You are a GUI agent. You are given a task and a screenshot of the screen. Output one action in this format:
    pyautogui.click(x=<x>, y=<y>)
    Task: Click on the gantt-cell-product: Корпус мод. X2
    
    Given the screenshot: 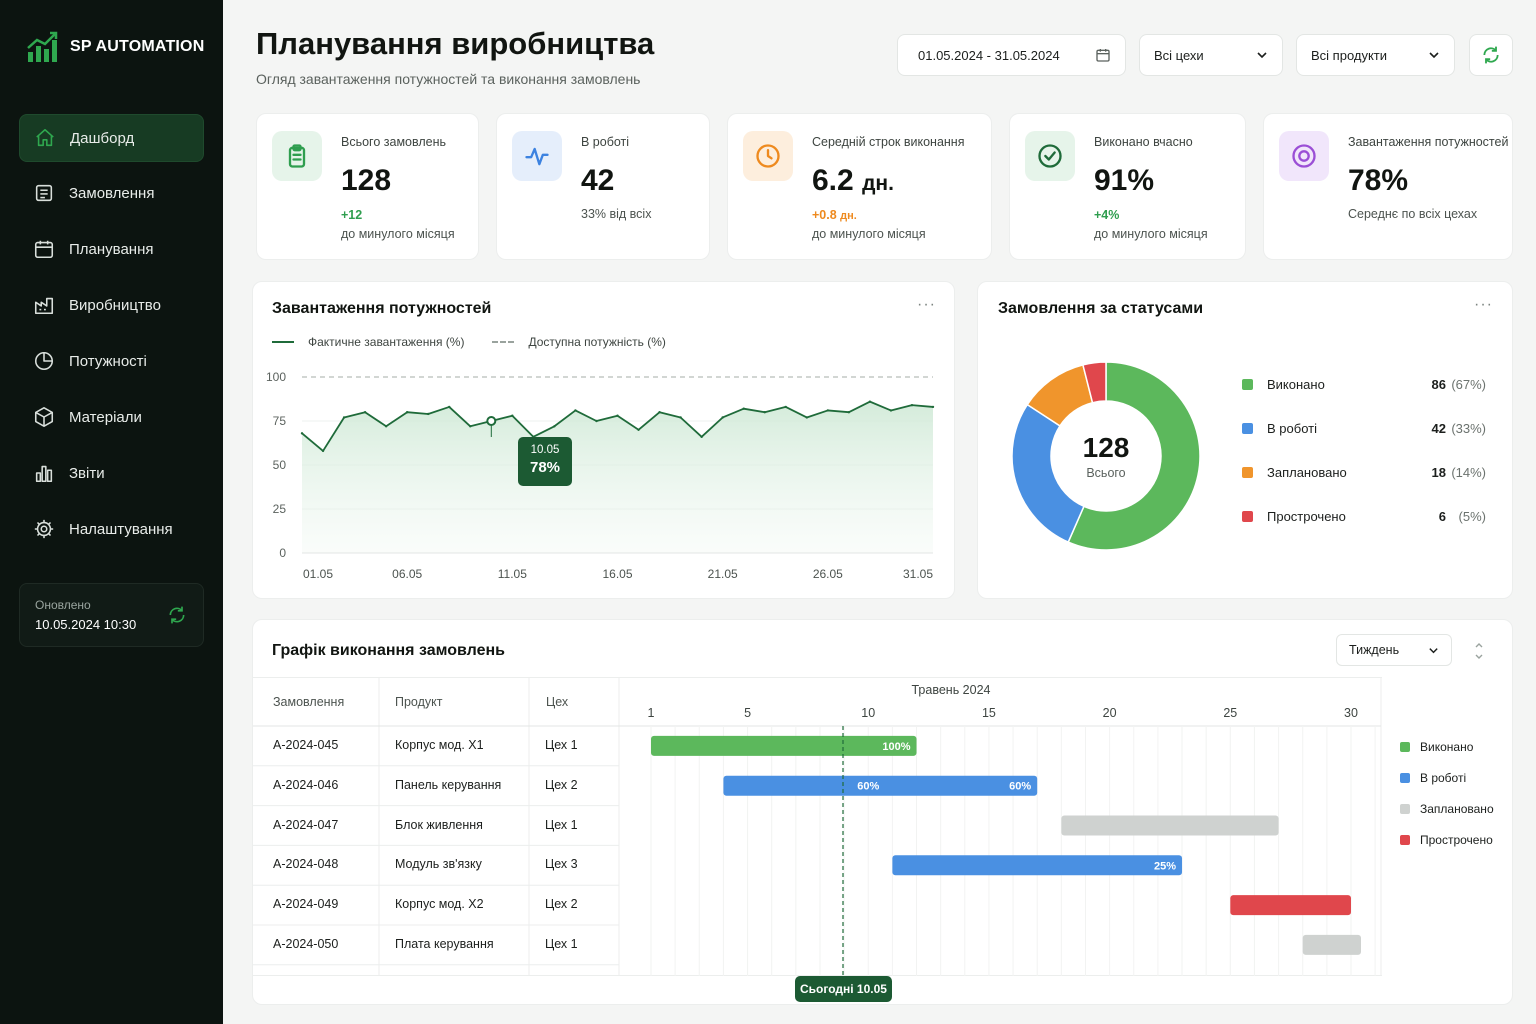 What is the action you would take?
    pyautogui.click(x=439, y=904)
    